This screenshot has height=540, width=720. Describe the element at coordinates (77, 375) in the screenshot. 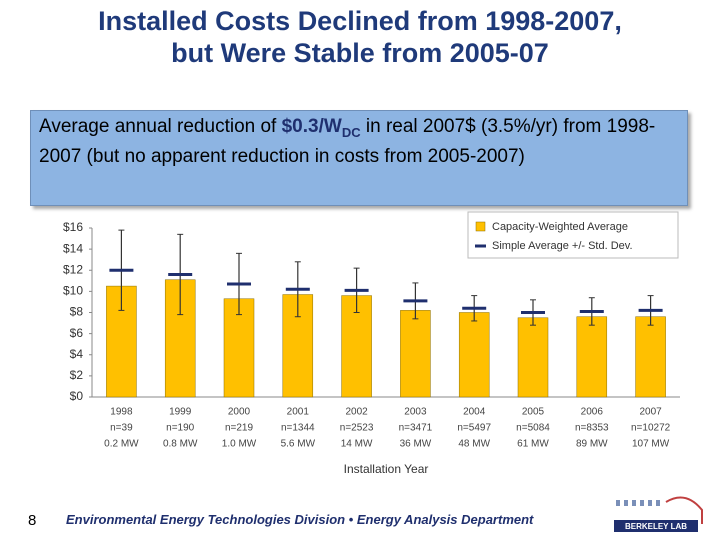

I see `y-tick-label: $2` at that location.